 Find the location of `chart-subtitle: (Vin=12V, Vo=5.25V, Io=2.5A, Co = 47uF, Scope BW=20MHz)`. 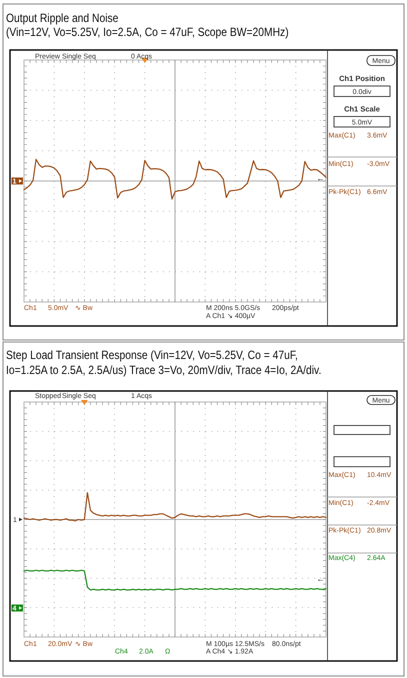

chart-subtitle: (Vin=12V, Vo=5.25V, Io=2.5A, Co = 47uF, Scope BW=20MHz) is located at coordinates (147, 33).